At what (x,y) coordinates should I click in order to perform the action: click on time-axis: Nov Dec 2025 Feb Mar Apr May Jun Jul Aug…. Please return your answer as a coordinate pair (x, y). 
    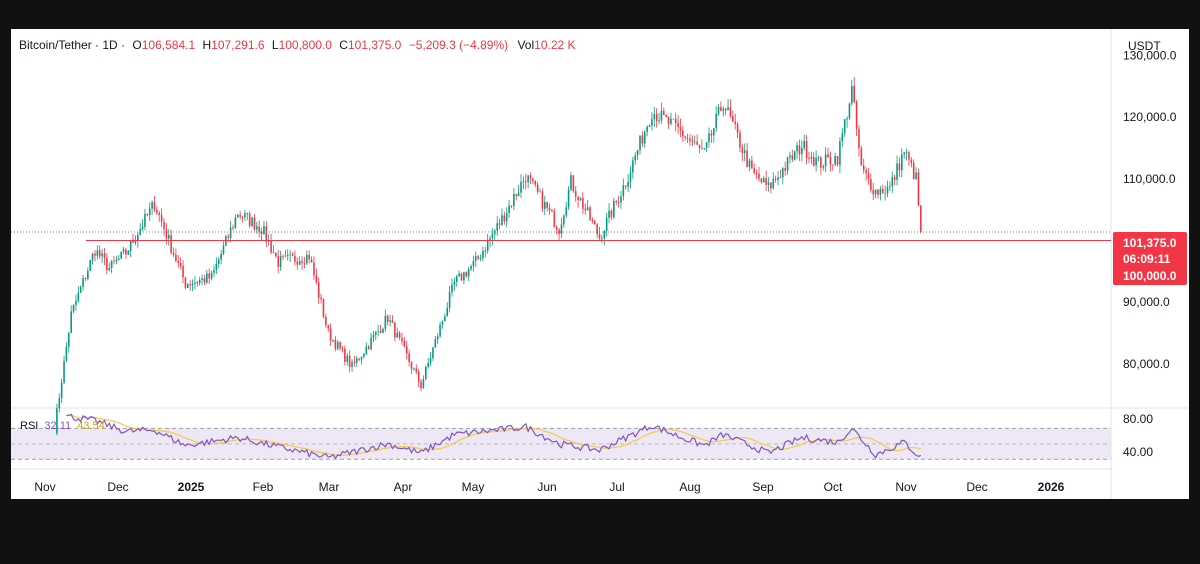
    Looking at the image, I should click on (549, 487).